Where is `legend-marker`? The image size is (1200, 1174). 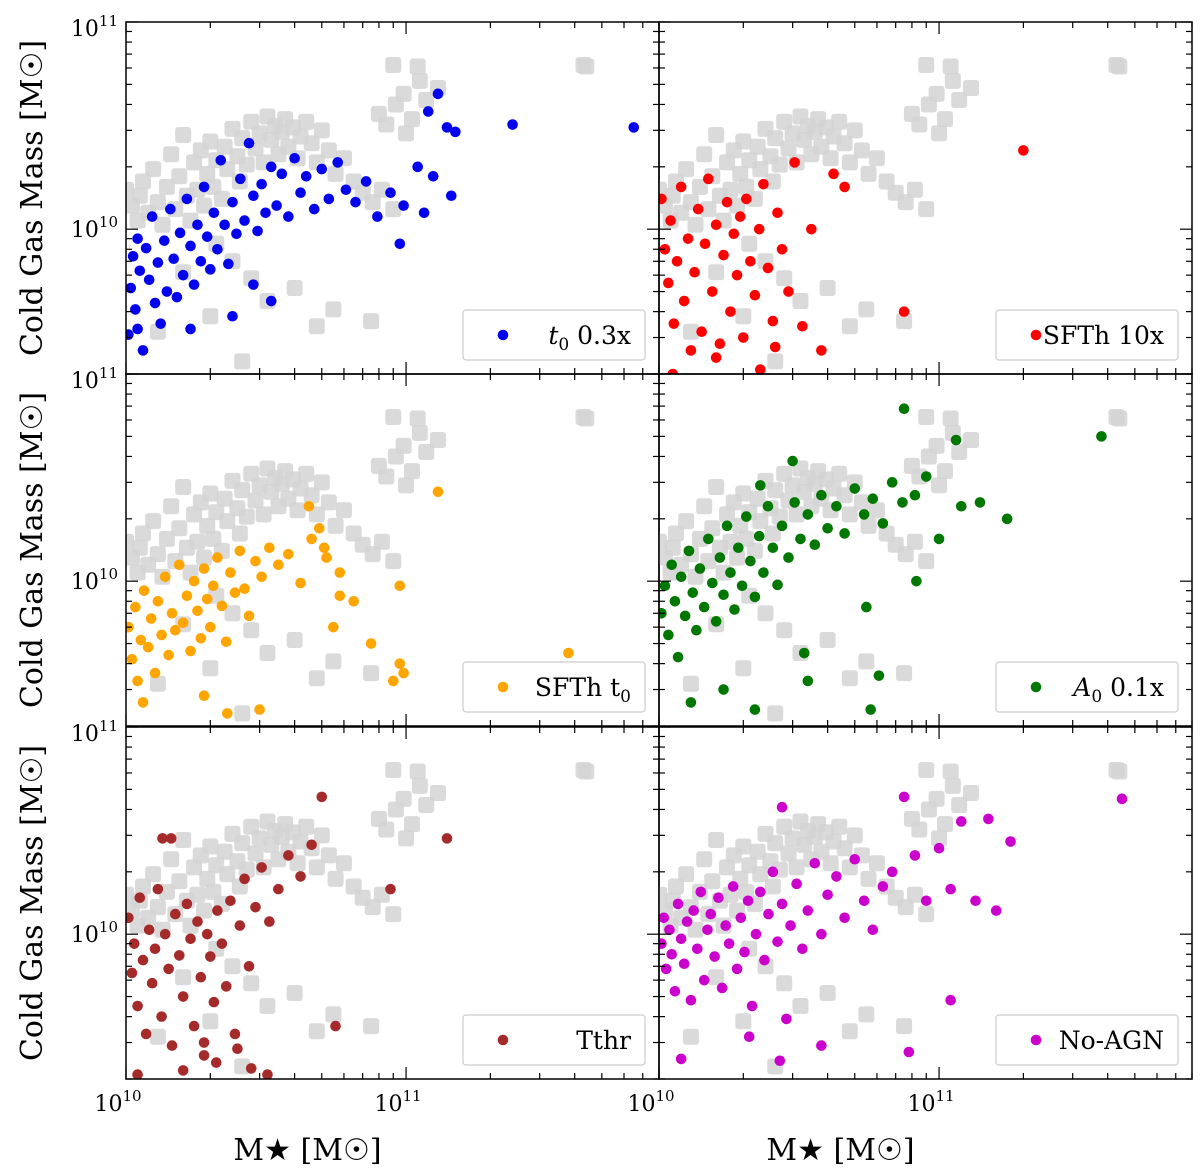 legend-marker is located at coordinates (503, 335).